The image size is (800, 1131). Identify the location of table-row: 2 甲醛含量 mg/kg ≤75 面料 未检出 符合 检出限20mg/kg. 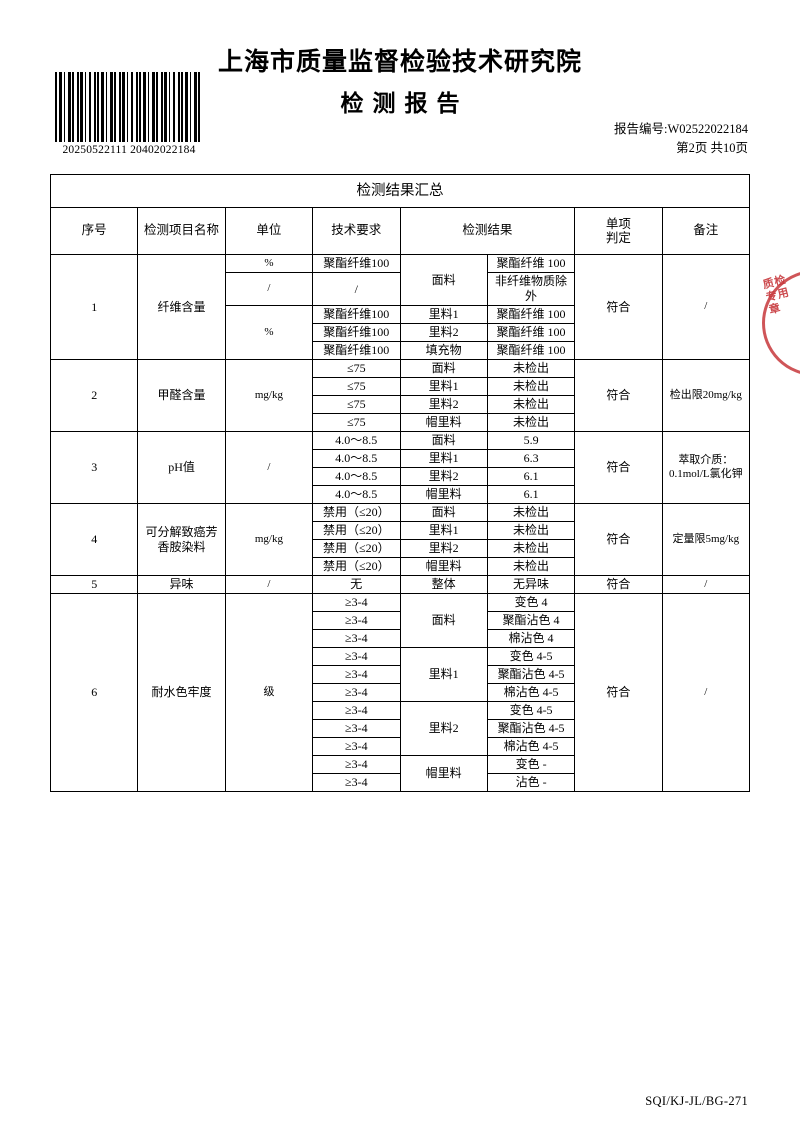
(400, 395).